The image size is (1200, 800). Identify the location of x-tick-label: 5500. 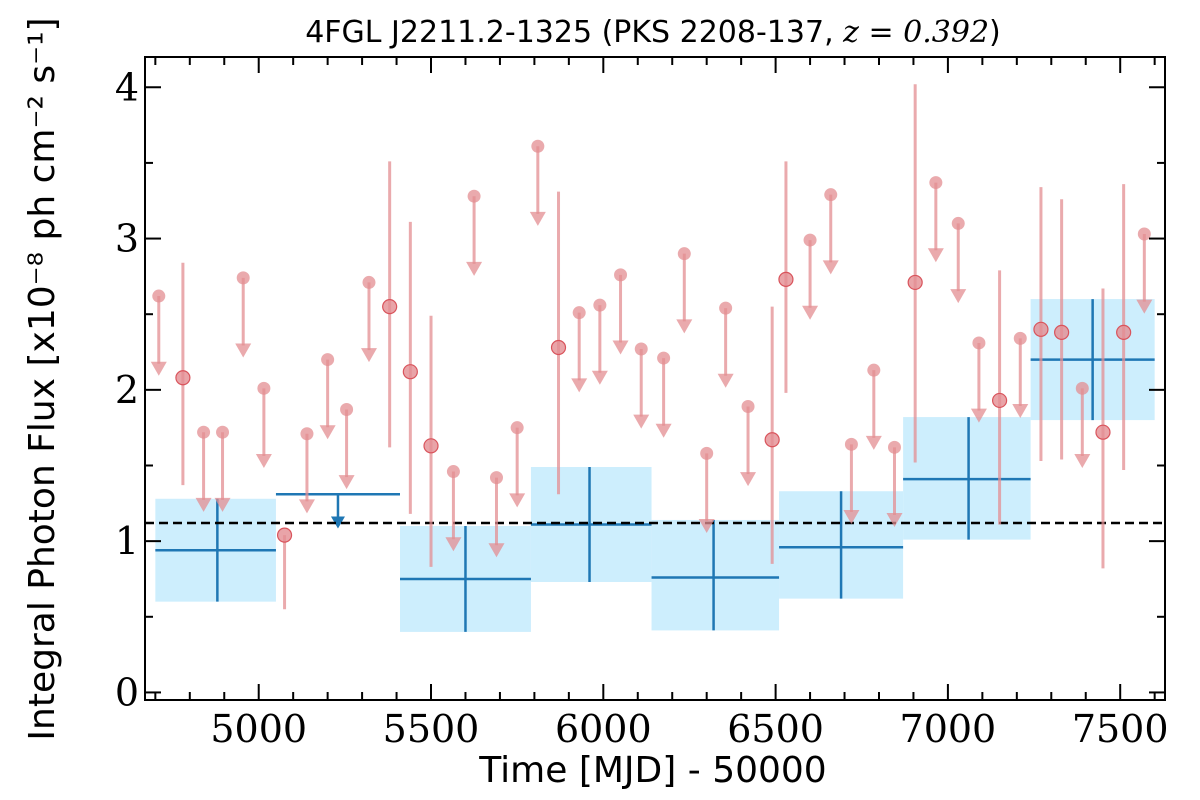
(431, 729).